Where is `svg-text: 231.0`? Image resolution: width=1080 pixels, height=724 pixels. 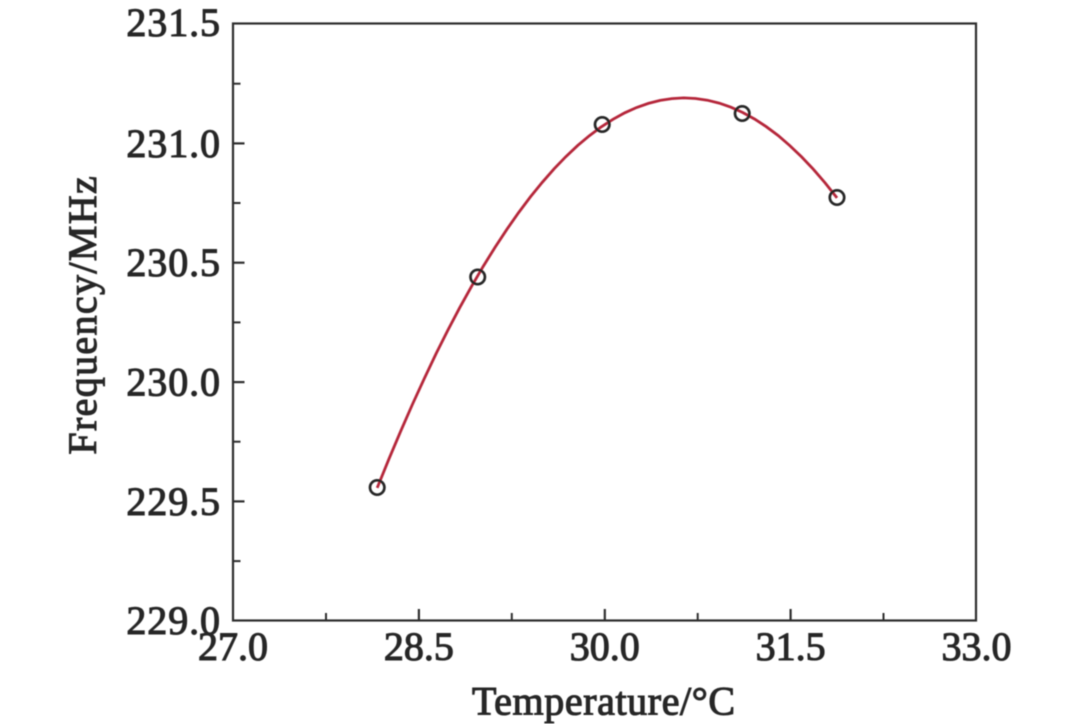
svg-text: 231.0 is located at coordinates (173, 143).